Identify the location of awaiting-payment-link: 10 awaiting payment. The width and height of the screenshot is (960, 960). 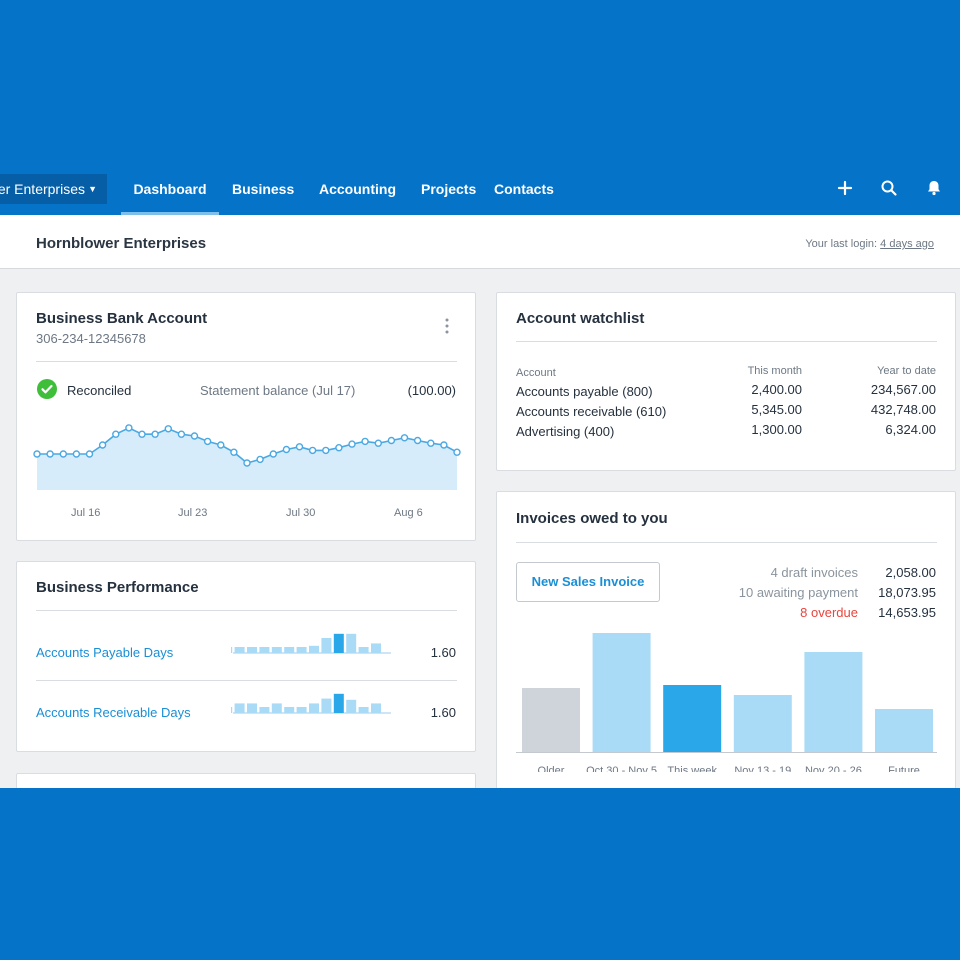
(798, 592).